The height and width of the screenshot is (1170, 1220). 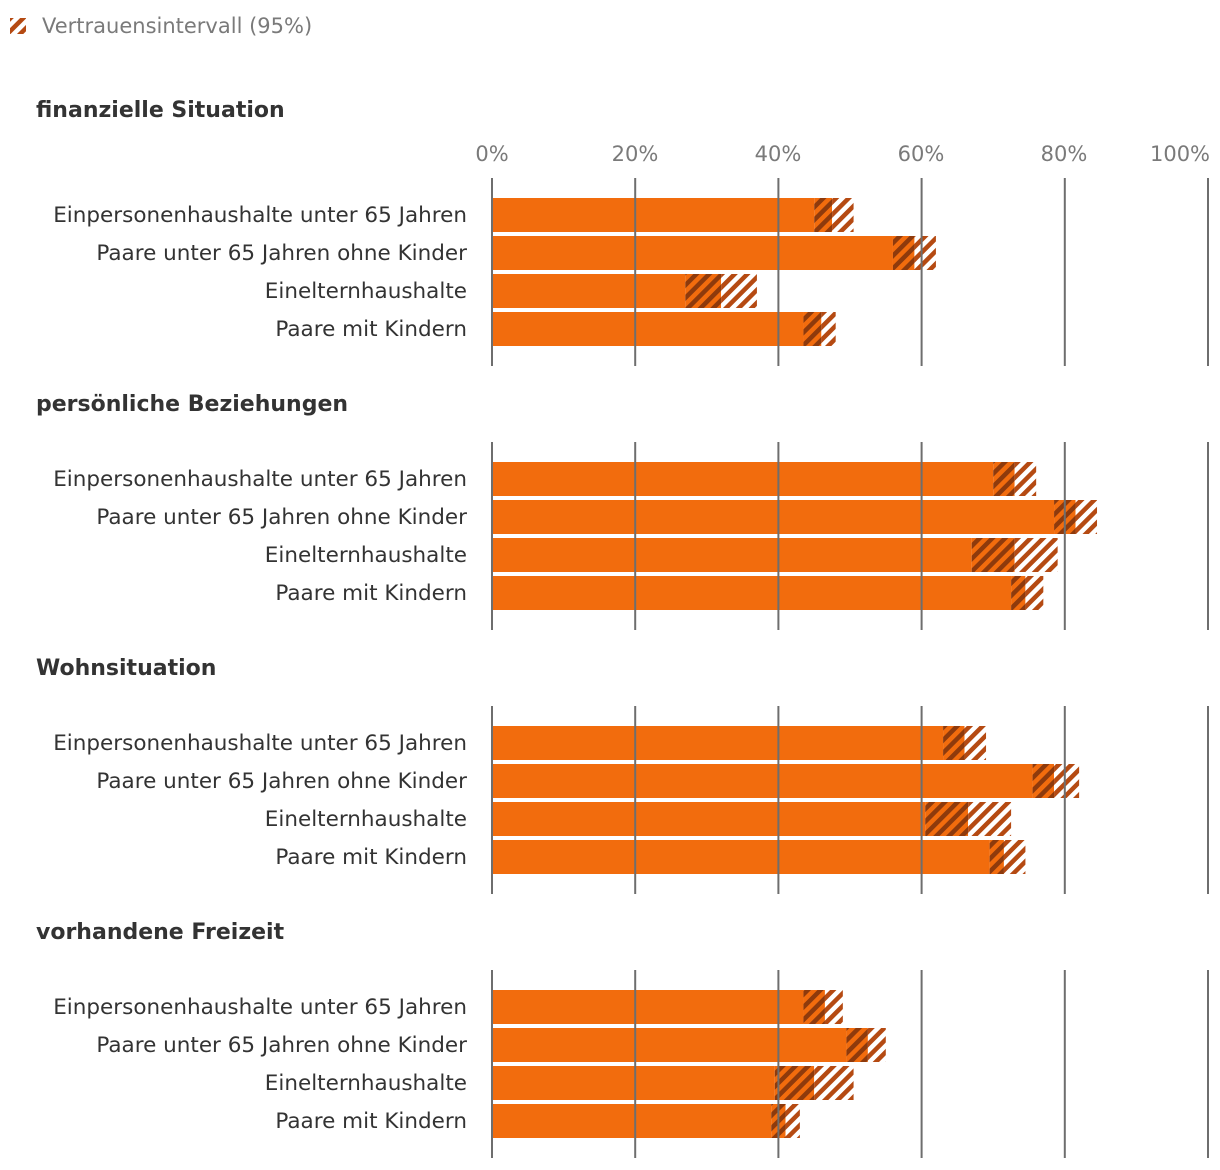 What do you see at coordinates (192, 404) in the screenshot?
I see `panel-title: persönliche Beziehungen` at bounding box center [192, 404].